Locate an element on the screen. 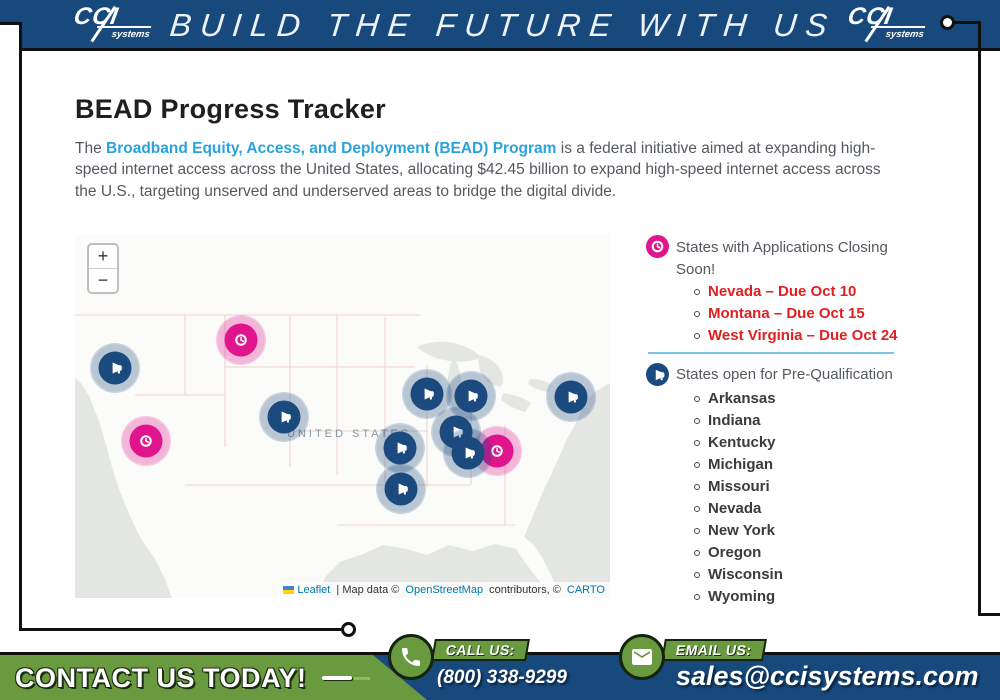 This screenshot has height=700, width=1000. page-title: BEAD Progress Tracker is located at coordinates (230, 109).